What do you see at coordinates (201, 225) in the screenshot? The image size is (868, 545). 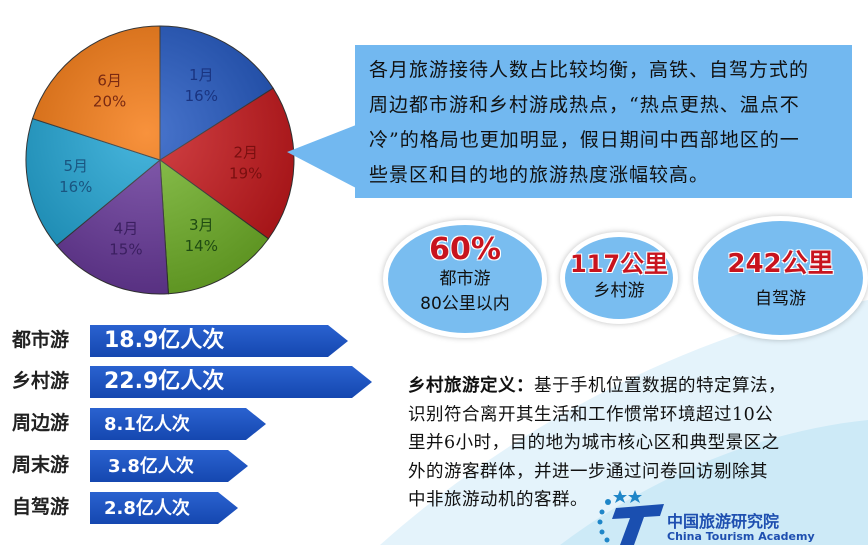 I see `pie-category-label: 3月` at bounding box center [201, 225].